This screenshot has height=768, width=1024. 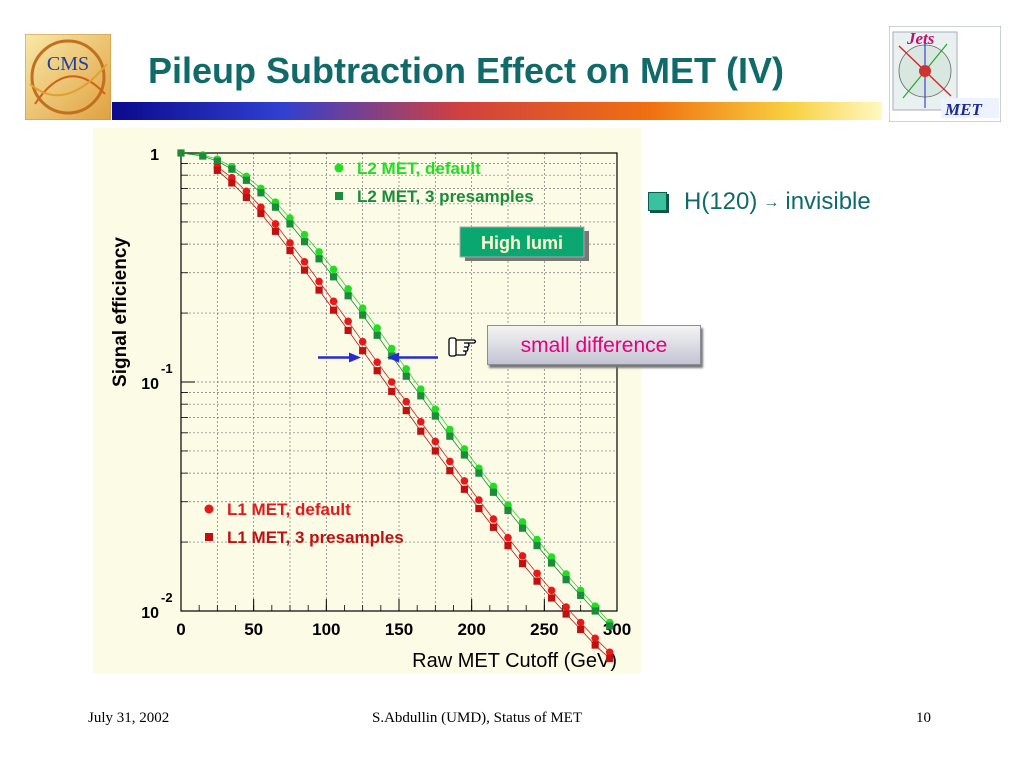 What do you see at coordinates (445, 196) in the screenshot?
I see `legend-label: L2 MET, 3 presamples` at bounding box center [445, 196].